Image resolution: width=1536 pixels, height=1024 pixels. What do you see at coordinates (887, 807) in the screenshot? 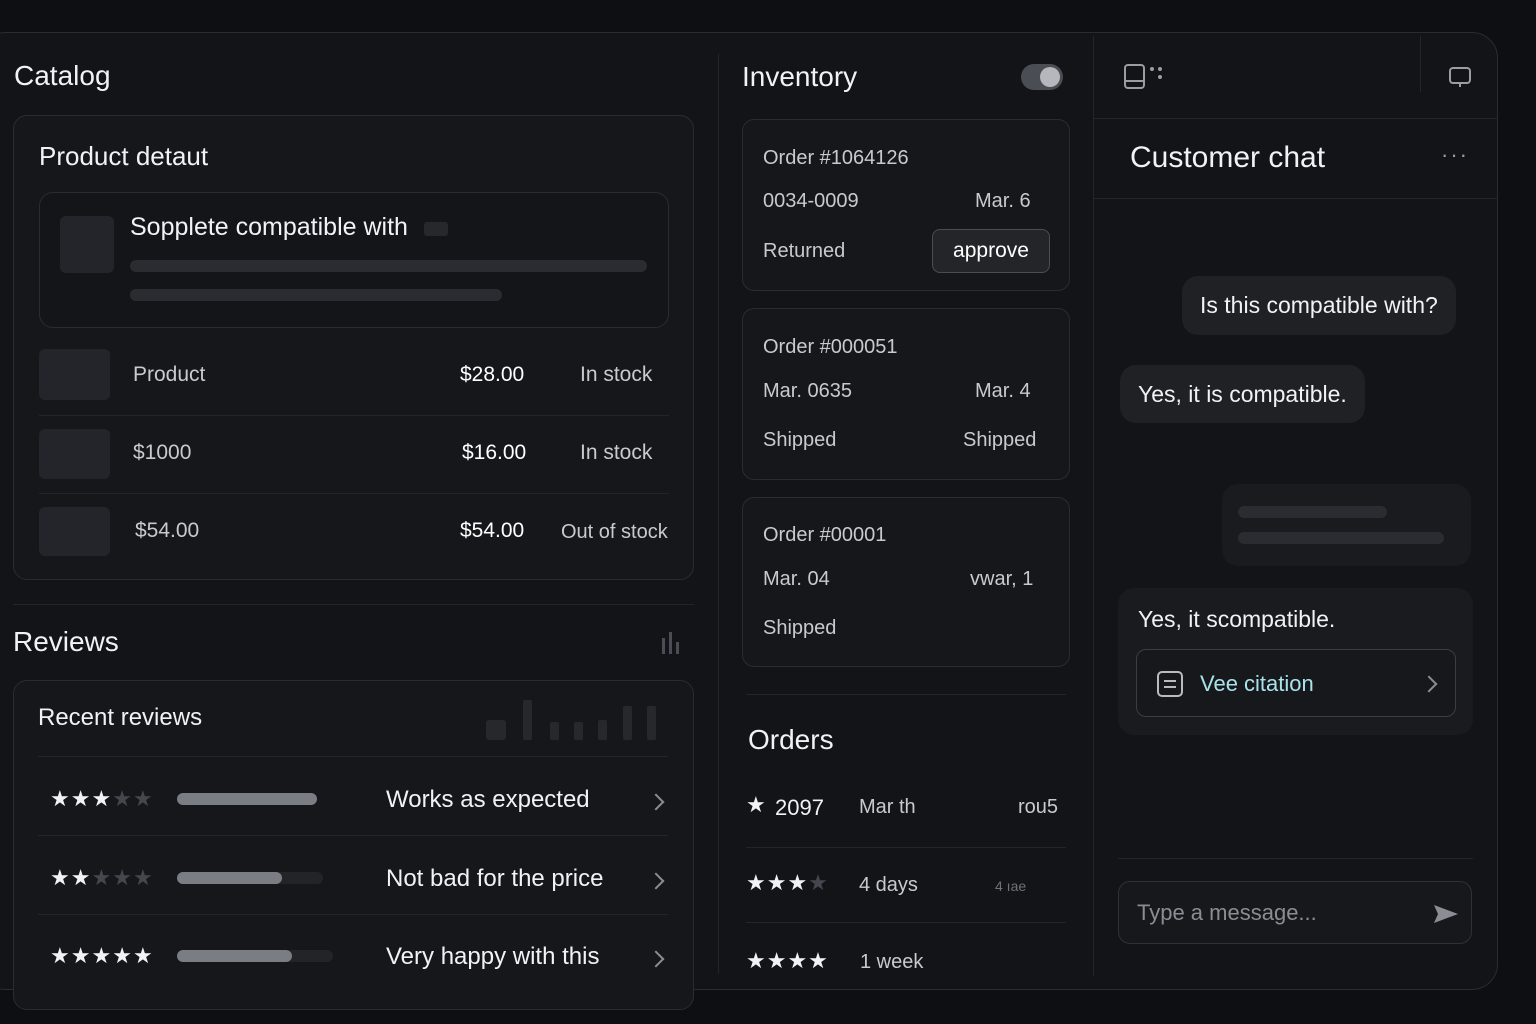
I see `order-when: Mar th` at bounding box center [887, 807].